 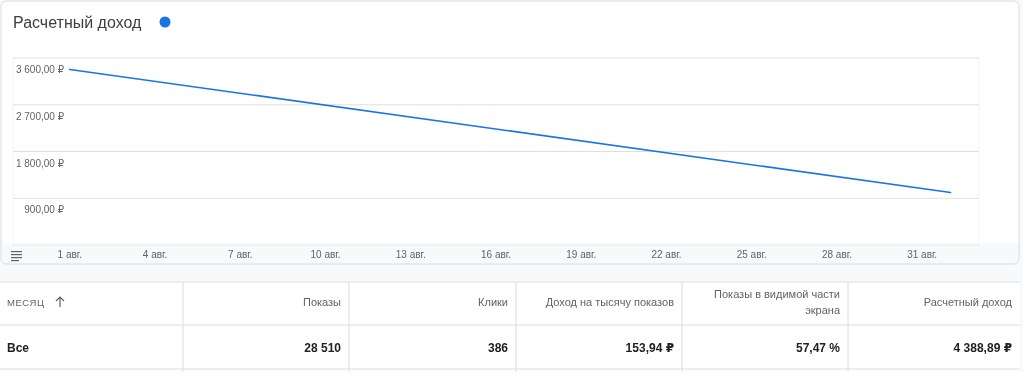 What do you see at coordinates (493, 302) in the screenshot?
I see `category-label: Клики` at bounding box center [493, 302].